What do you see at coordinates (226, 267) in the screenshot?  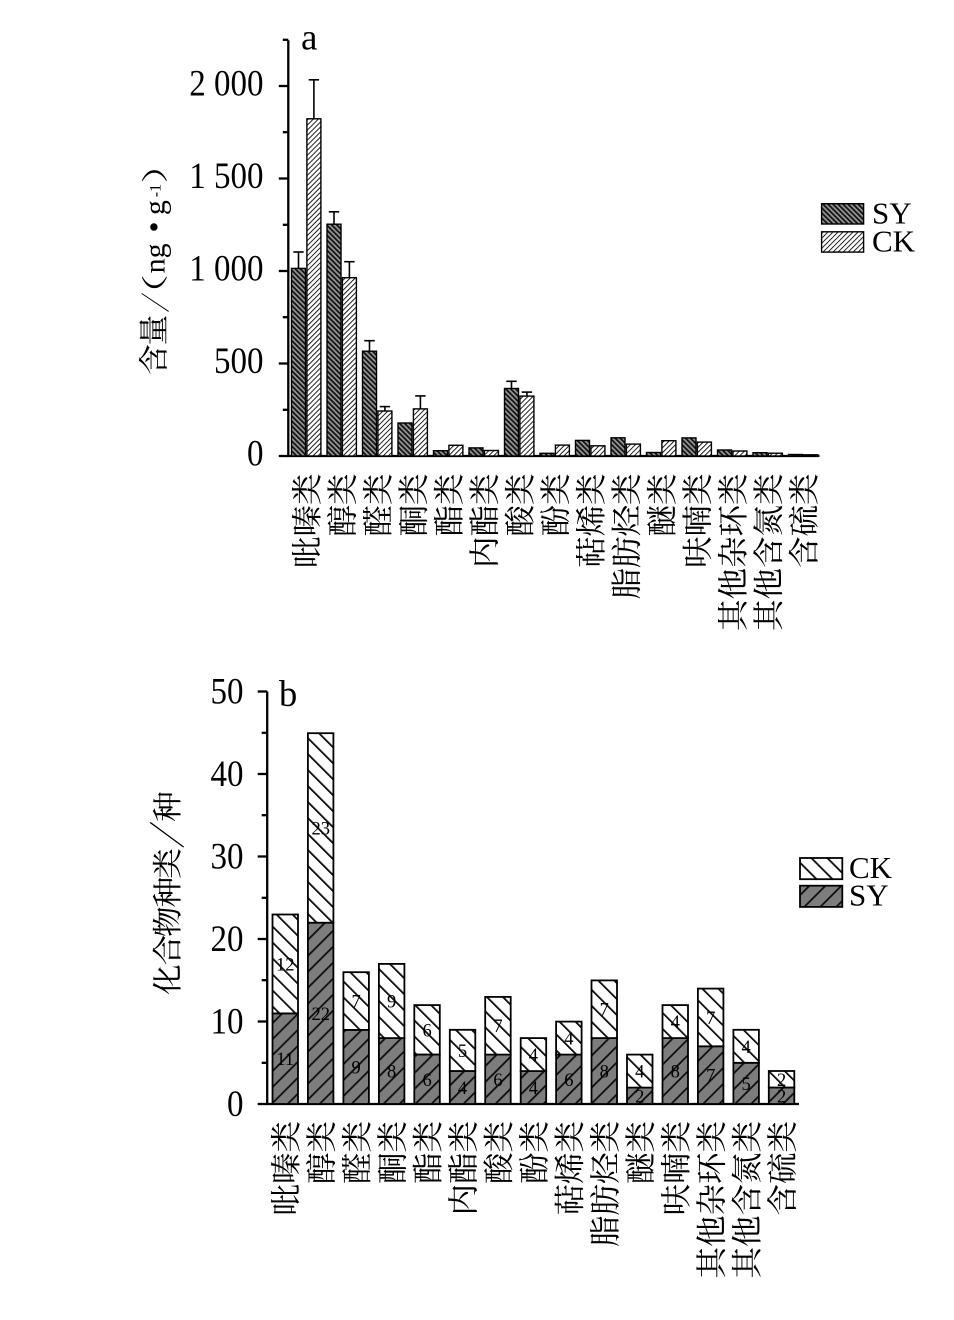 I see `svg-text: 1 000` at bounding box center [226, 267].